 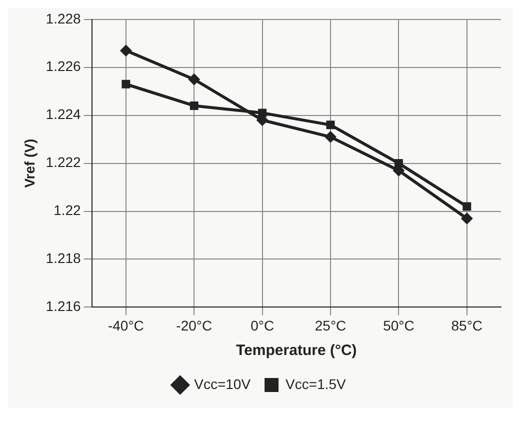 I want to click on x-tick-label: -20°C, so click(x=194, y=325).